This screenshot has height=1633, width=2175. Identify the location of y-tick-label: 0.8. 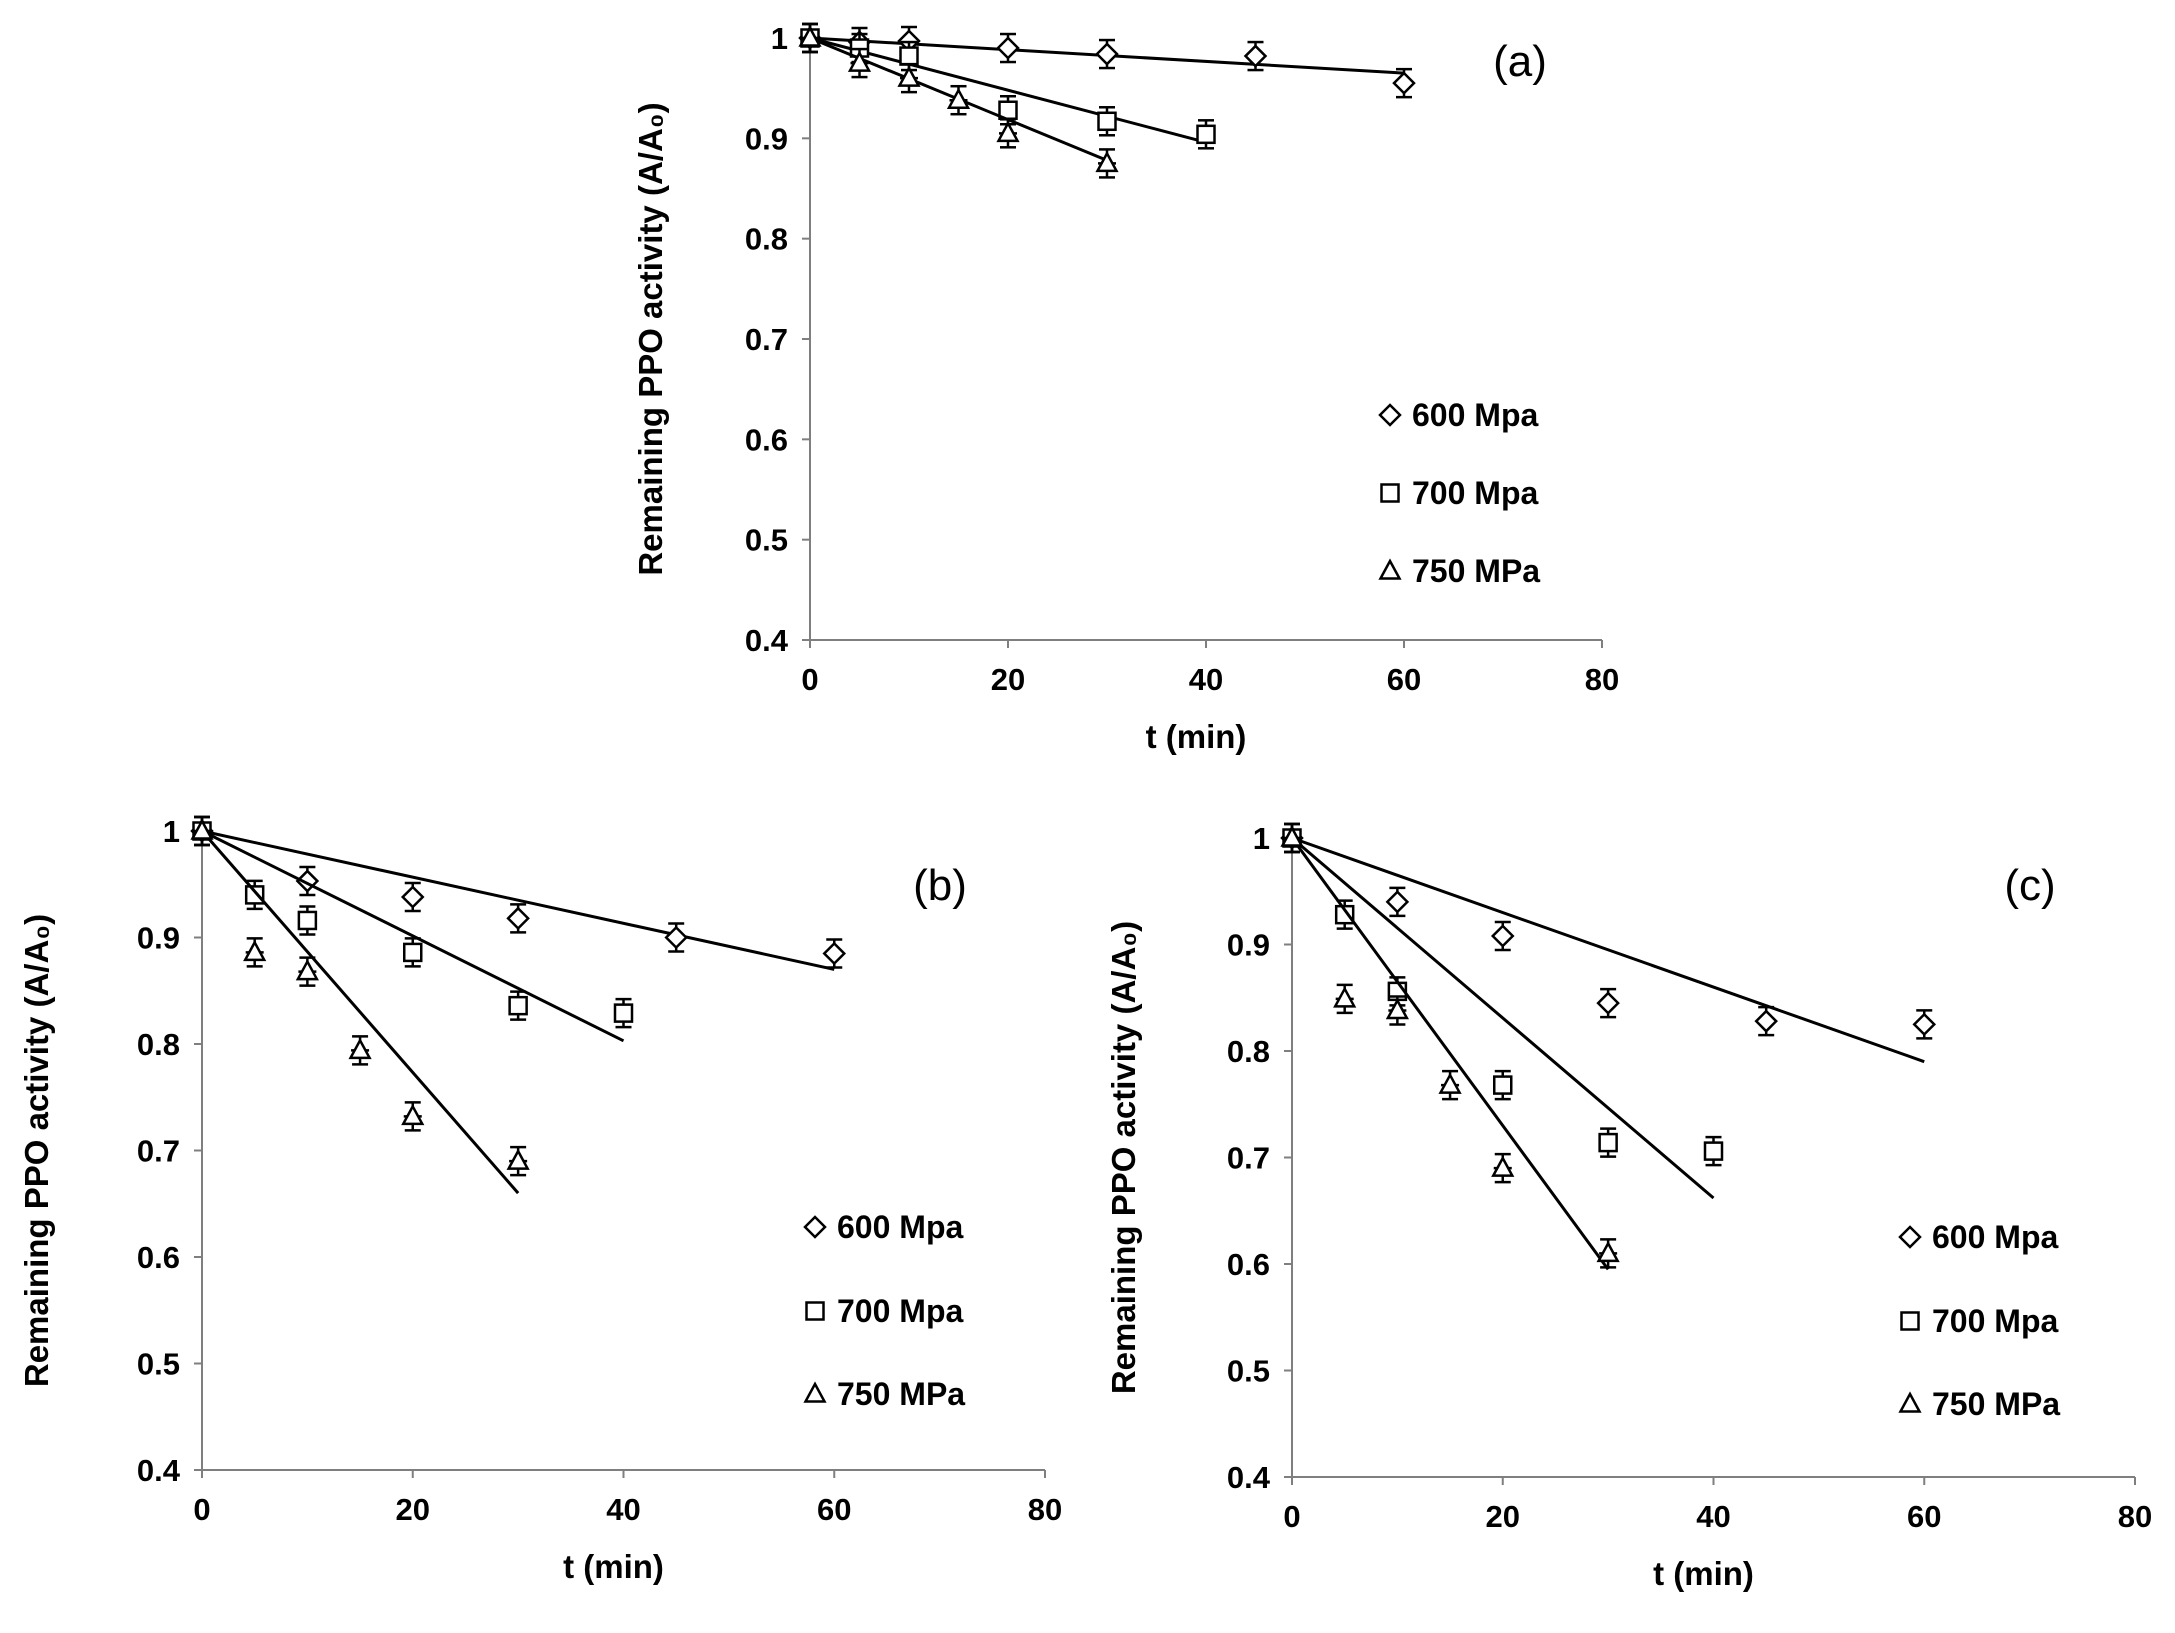
(766, 239).